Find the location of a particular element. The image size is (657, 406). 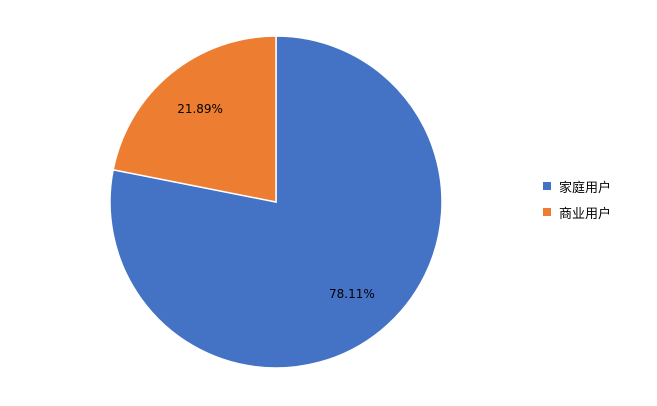

legend-label-household: 家庭用户 is located at coordinates (585, 188).